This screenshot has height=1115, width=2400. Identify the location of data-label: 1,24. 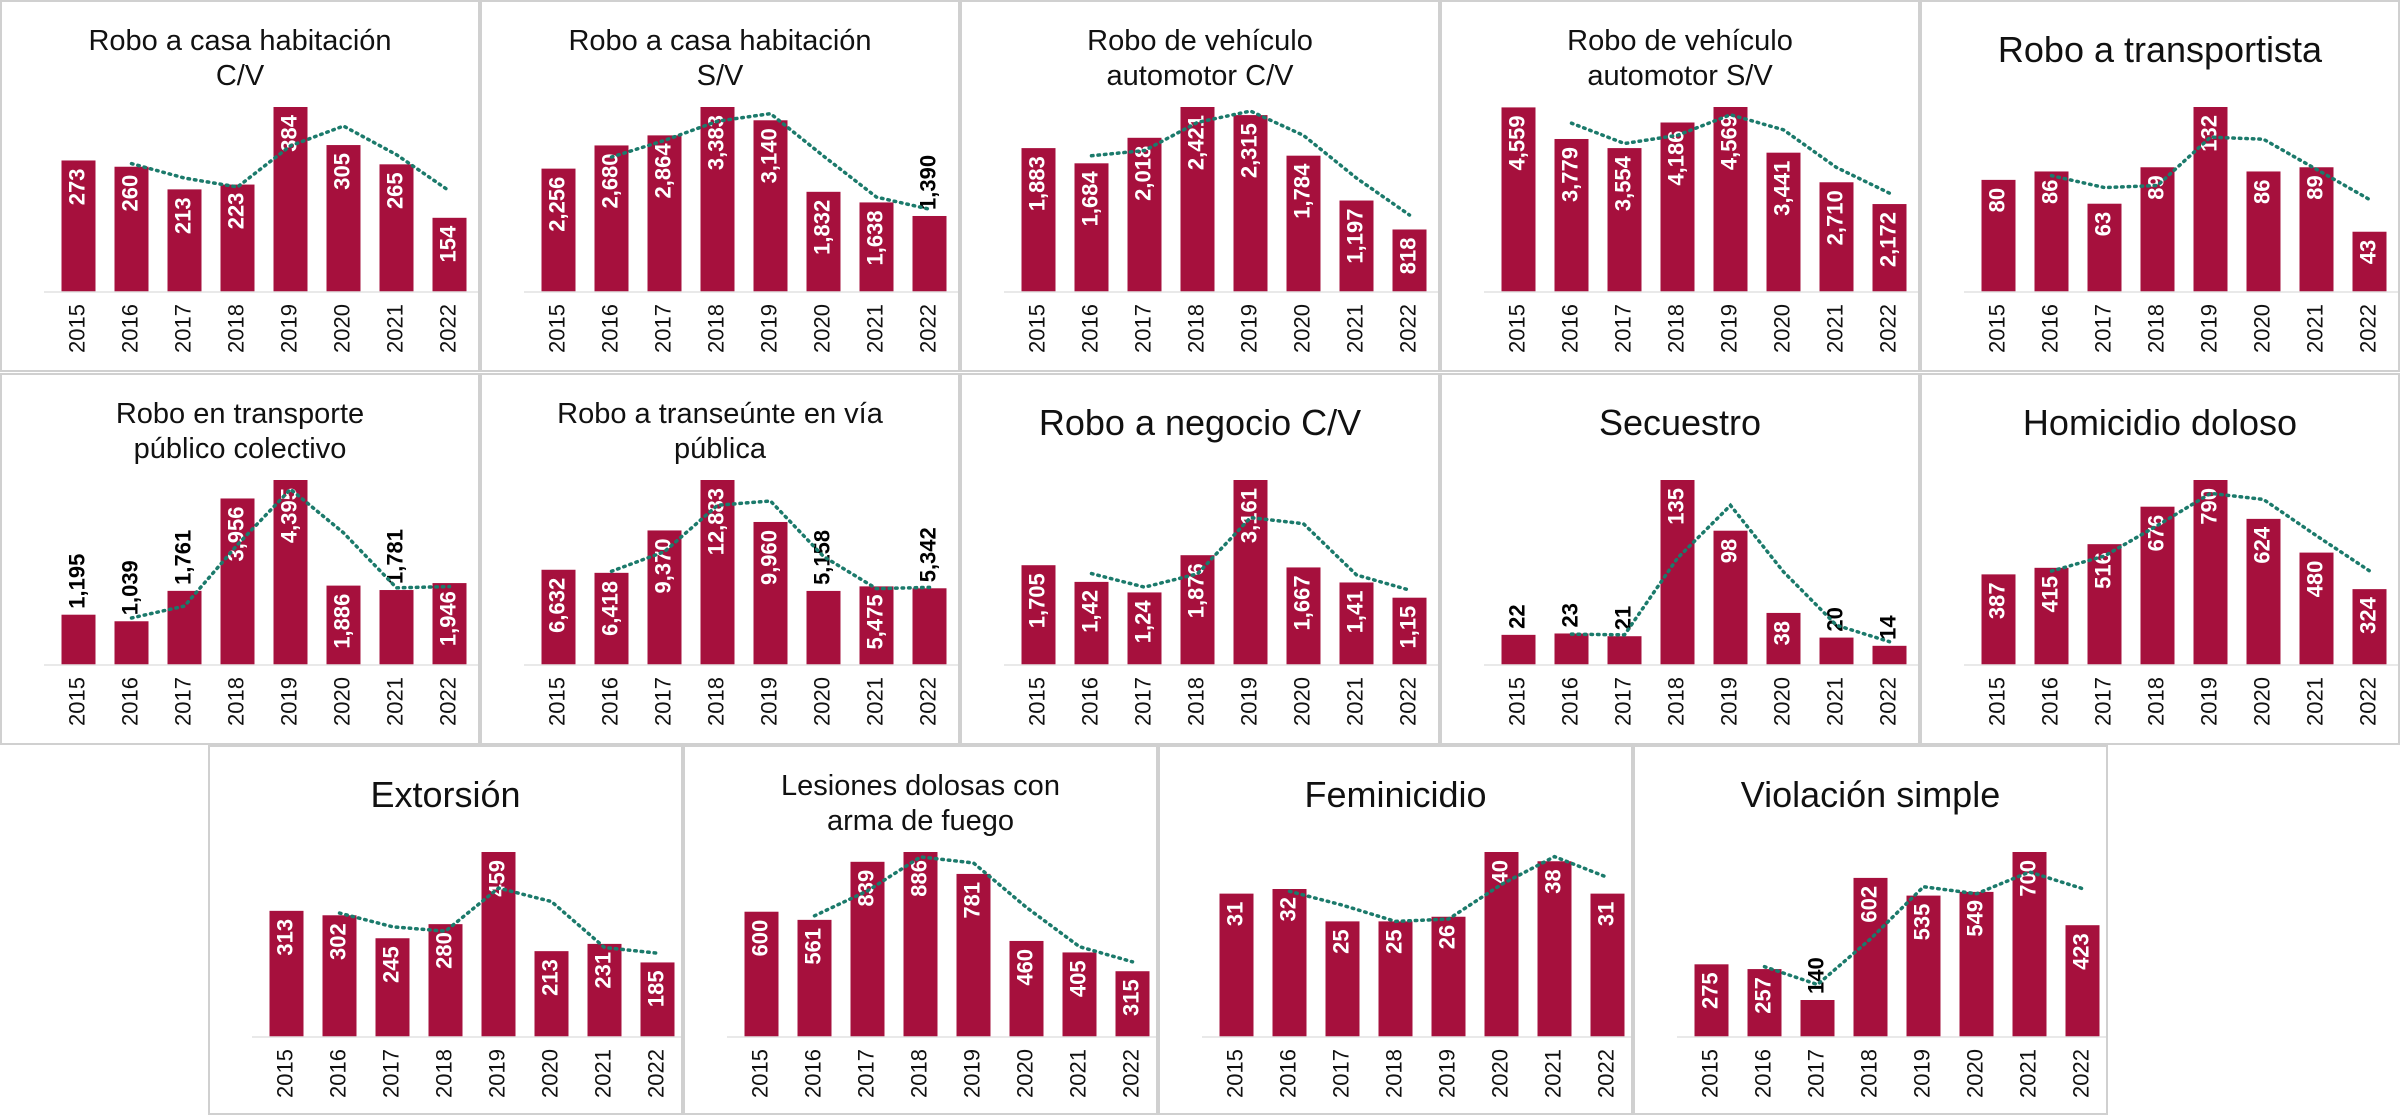
(1142, 622).